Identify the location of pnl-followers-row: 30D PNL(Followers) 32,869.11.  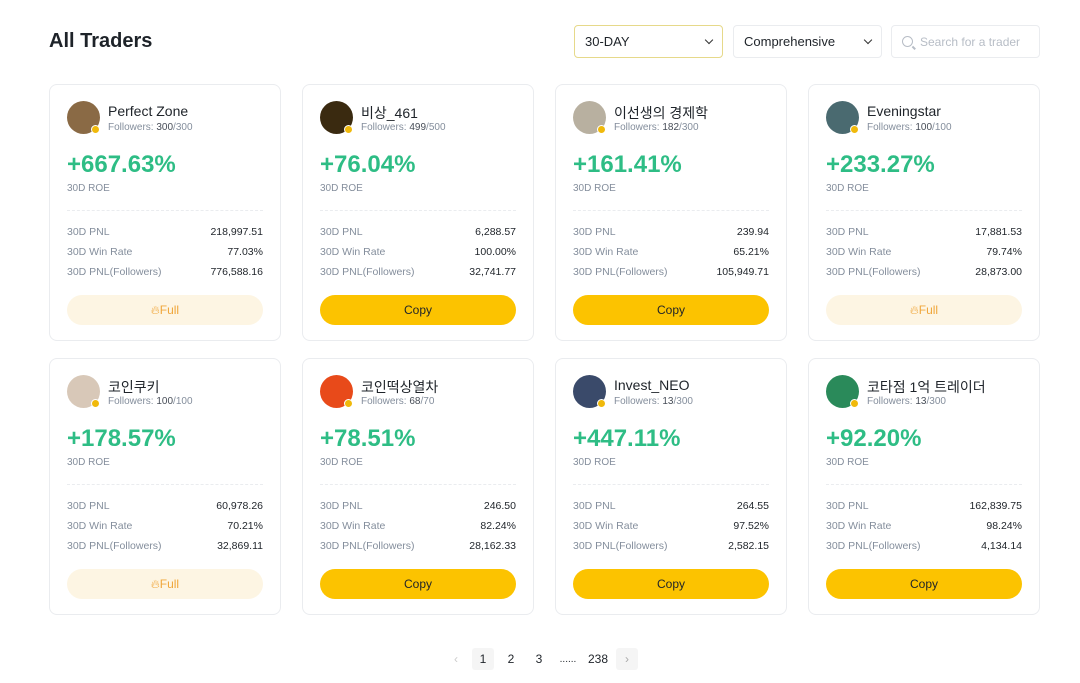
(165, 546).